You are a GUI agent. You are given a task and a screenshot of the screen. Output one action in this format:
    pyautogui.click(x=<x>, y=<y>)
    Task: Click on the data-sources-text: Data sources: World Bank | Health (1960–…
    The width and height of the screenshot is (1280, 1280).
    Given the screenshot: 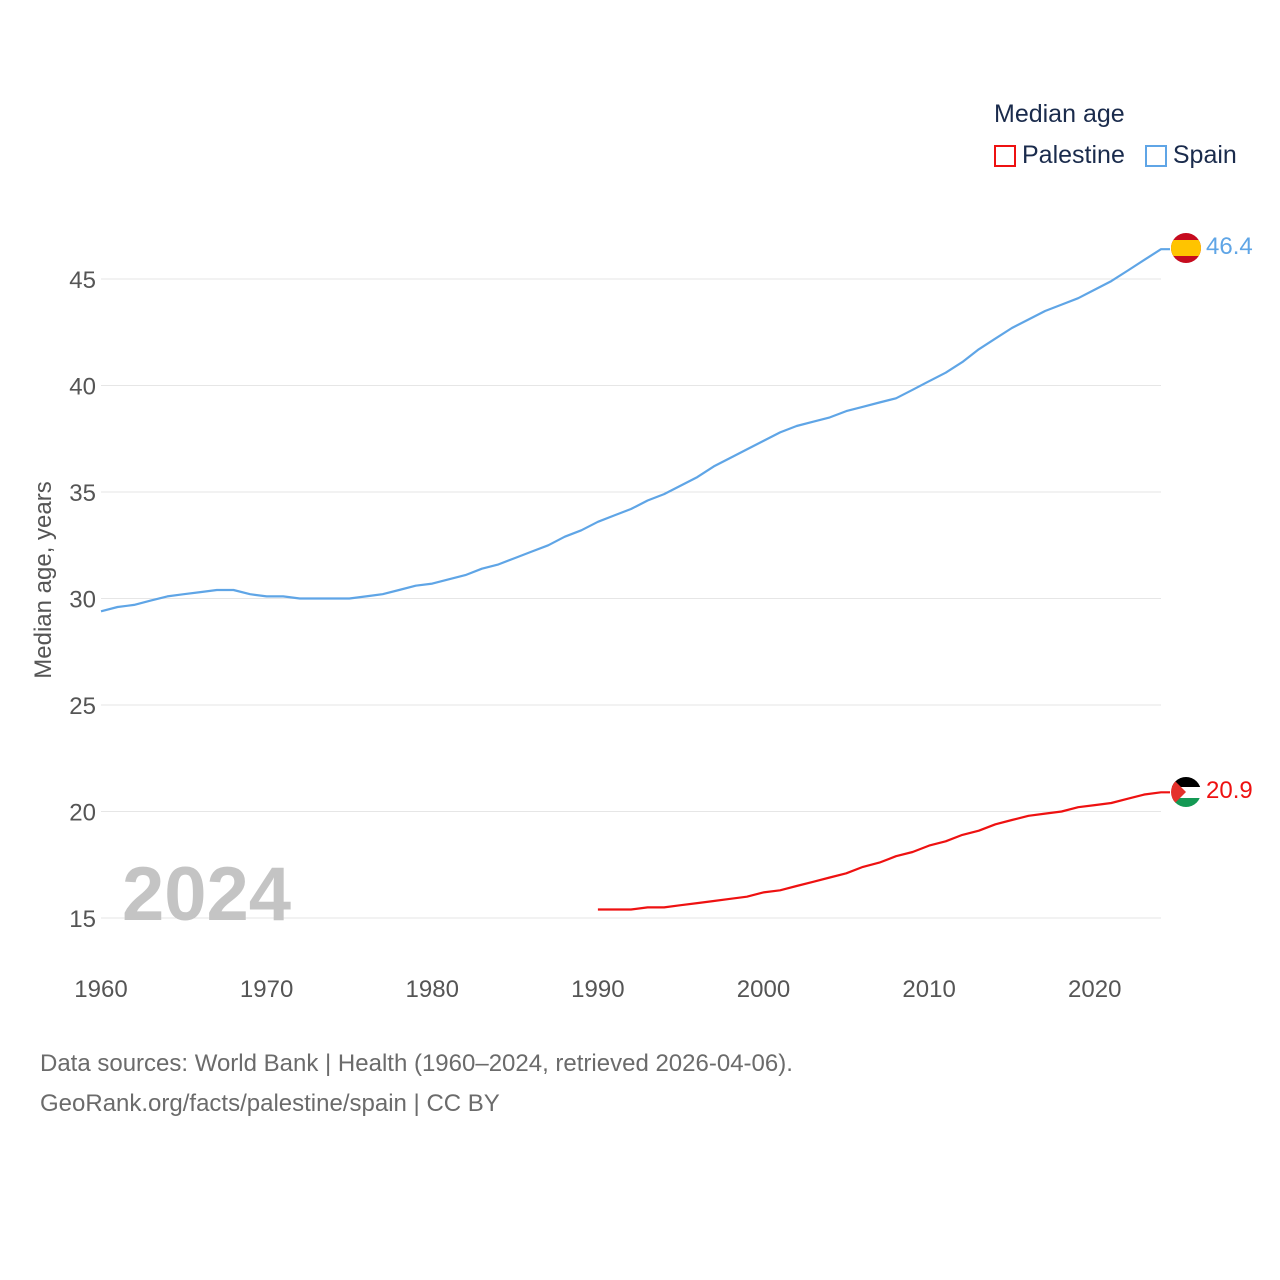 What is the action you would take?
    pyautogui.click(x=416, y=1063)
    